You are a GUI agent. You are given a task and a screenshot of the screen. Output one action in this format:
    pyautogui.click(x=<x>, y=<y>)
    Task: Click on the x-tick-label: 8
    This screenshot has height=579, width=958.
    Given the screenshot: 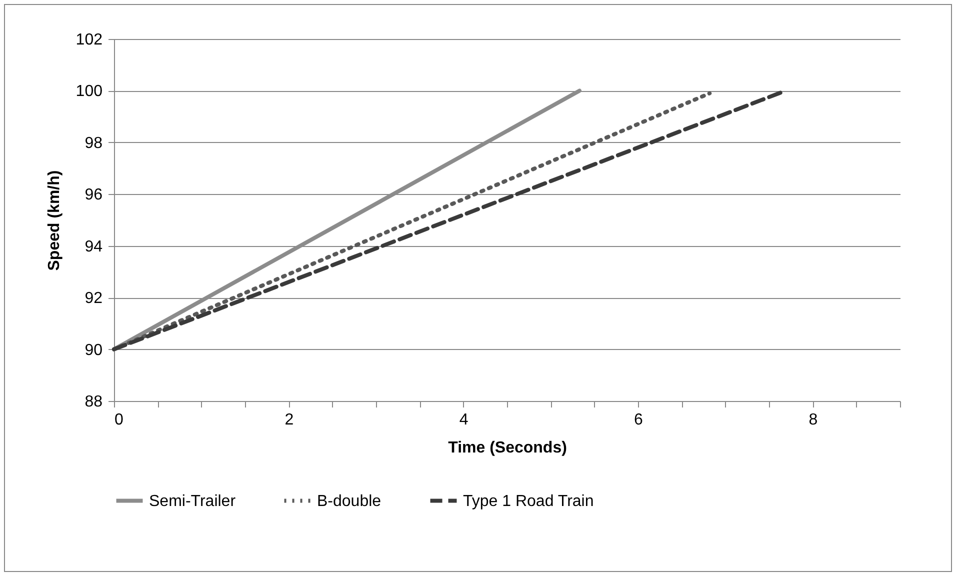 What is the action you would take?
    pyautogui.click(x=813, y=420)
    